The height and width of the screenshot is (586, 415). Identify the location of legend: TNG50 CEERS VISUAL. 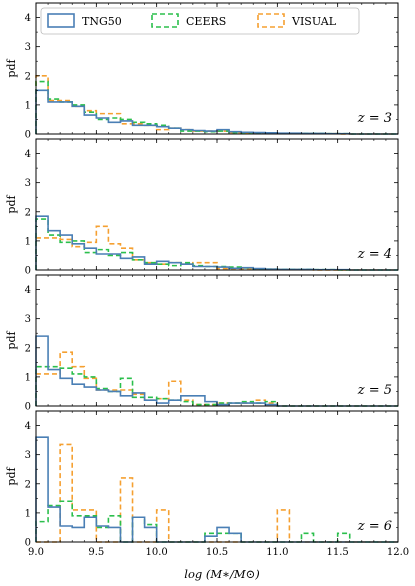
(200, 21).